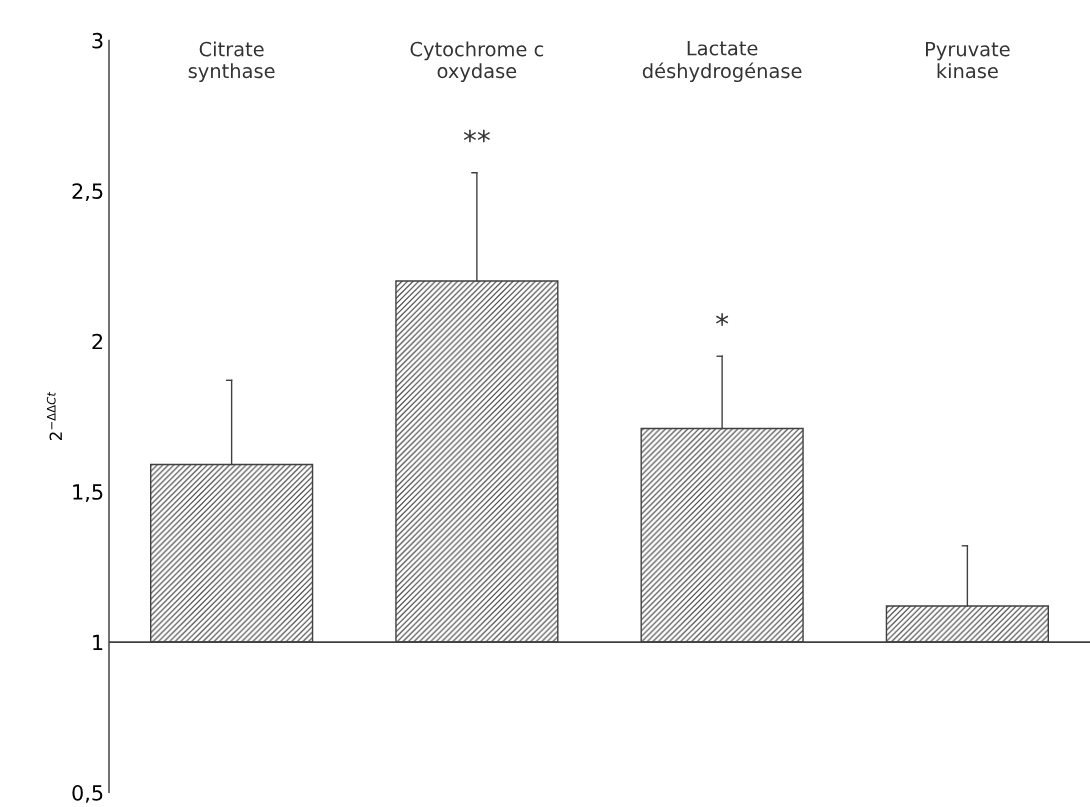 Image resolution: width=1090 pixels, height=807 pixels. What do you see at coordinates (97, 40) in the screenshot?
I see `y-tick-label: 3` at bounding box center [97, 40].